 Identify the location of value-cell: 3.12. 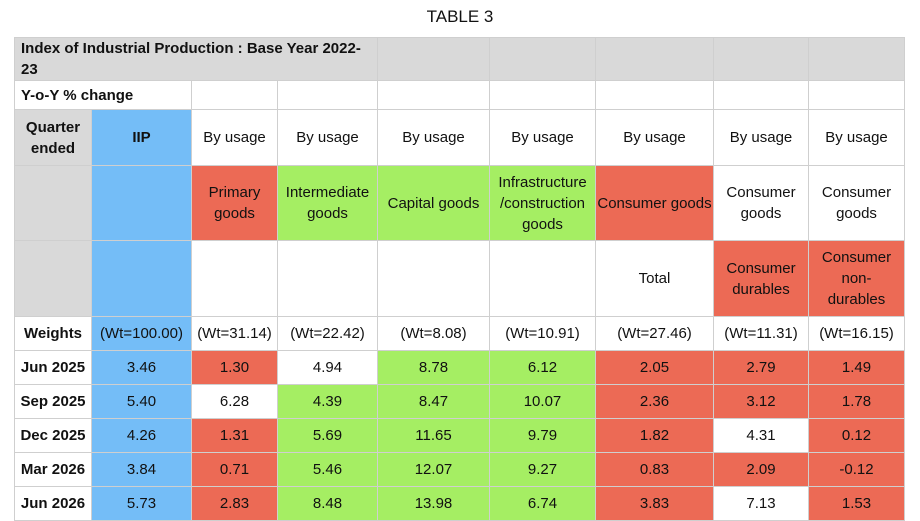
(761, 401).